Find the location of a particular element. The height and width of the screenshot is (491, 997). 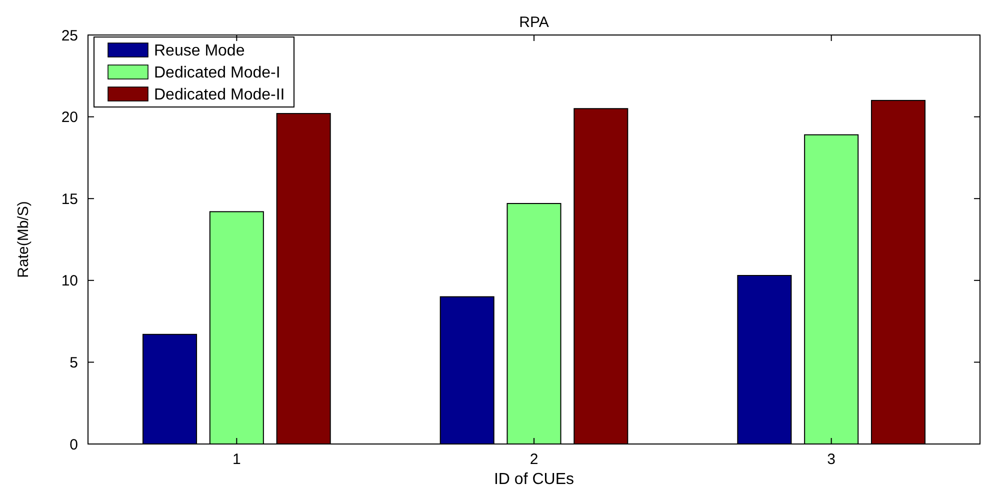

chart-title: RPA is located at coordinates (534, 22).